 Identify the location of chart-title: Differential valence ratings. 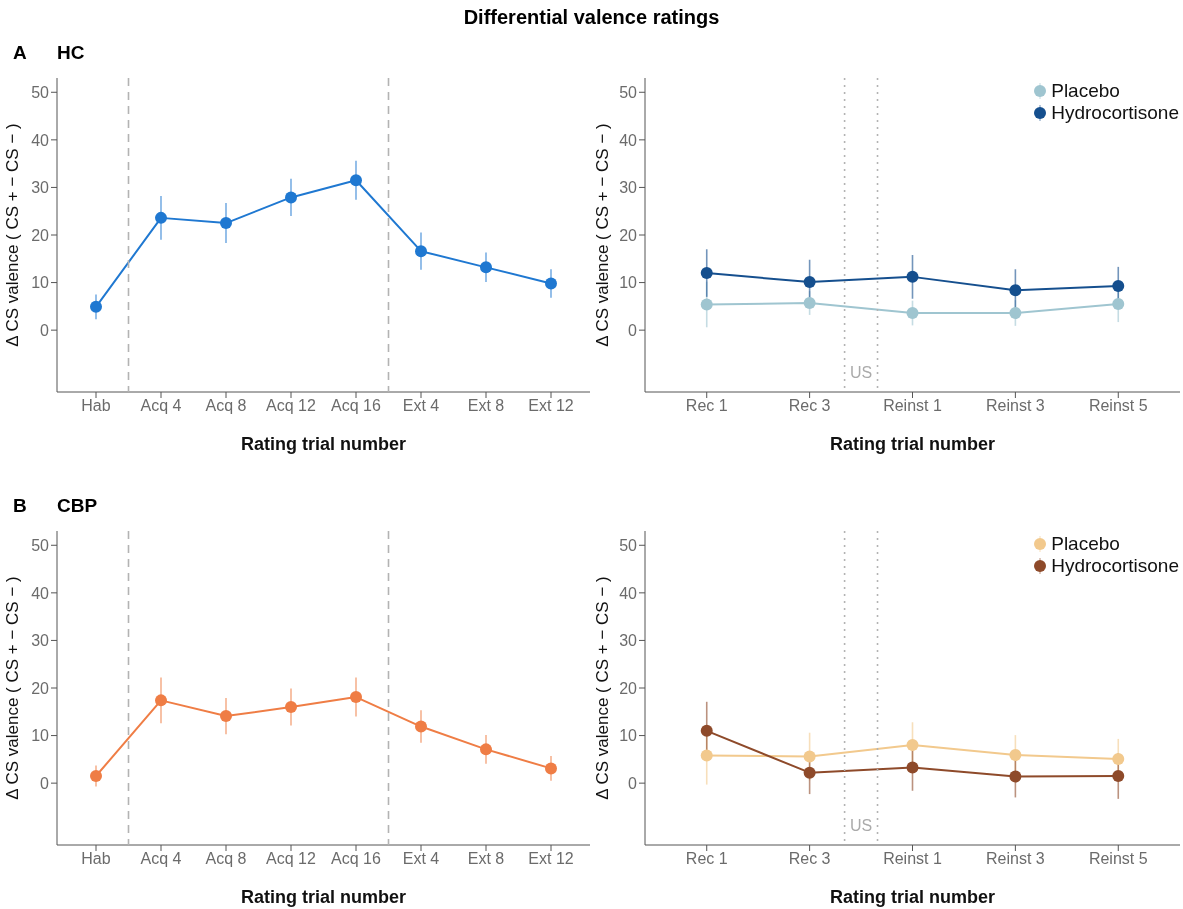
(591, 17).